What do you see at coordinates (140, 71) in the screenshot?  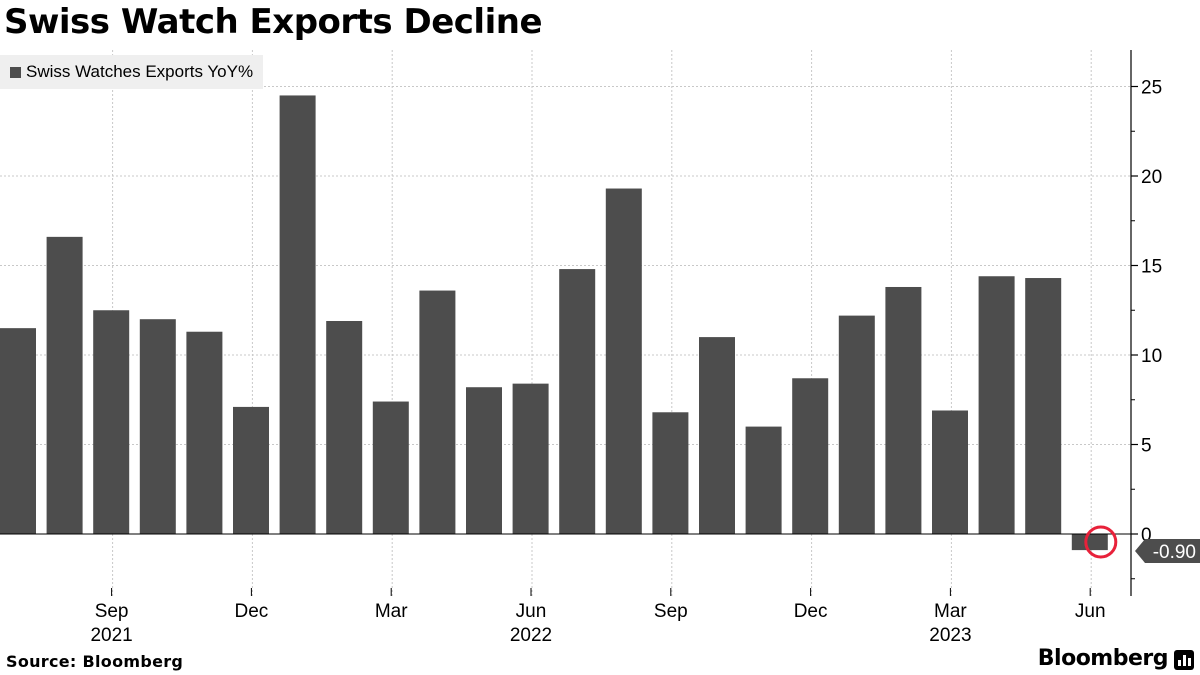 I see `legend-label: Swiss Watches Exports YoY%` at bounding box center [140, 71].